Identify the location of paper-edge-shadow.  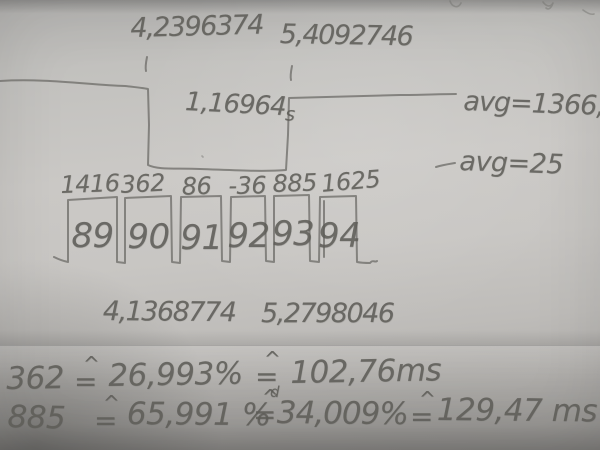
(300, 337).